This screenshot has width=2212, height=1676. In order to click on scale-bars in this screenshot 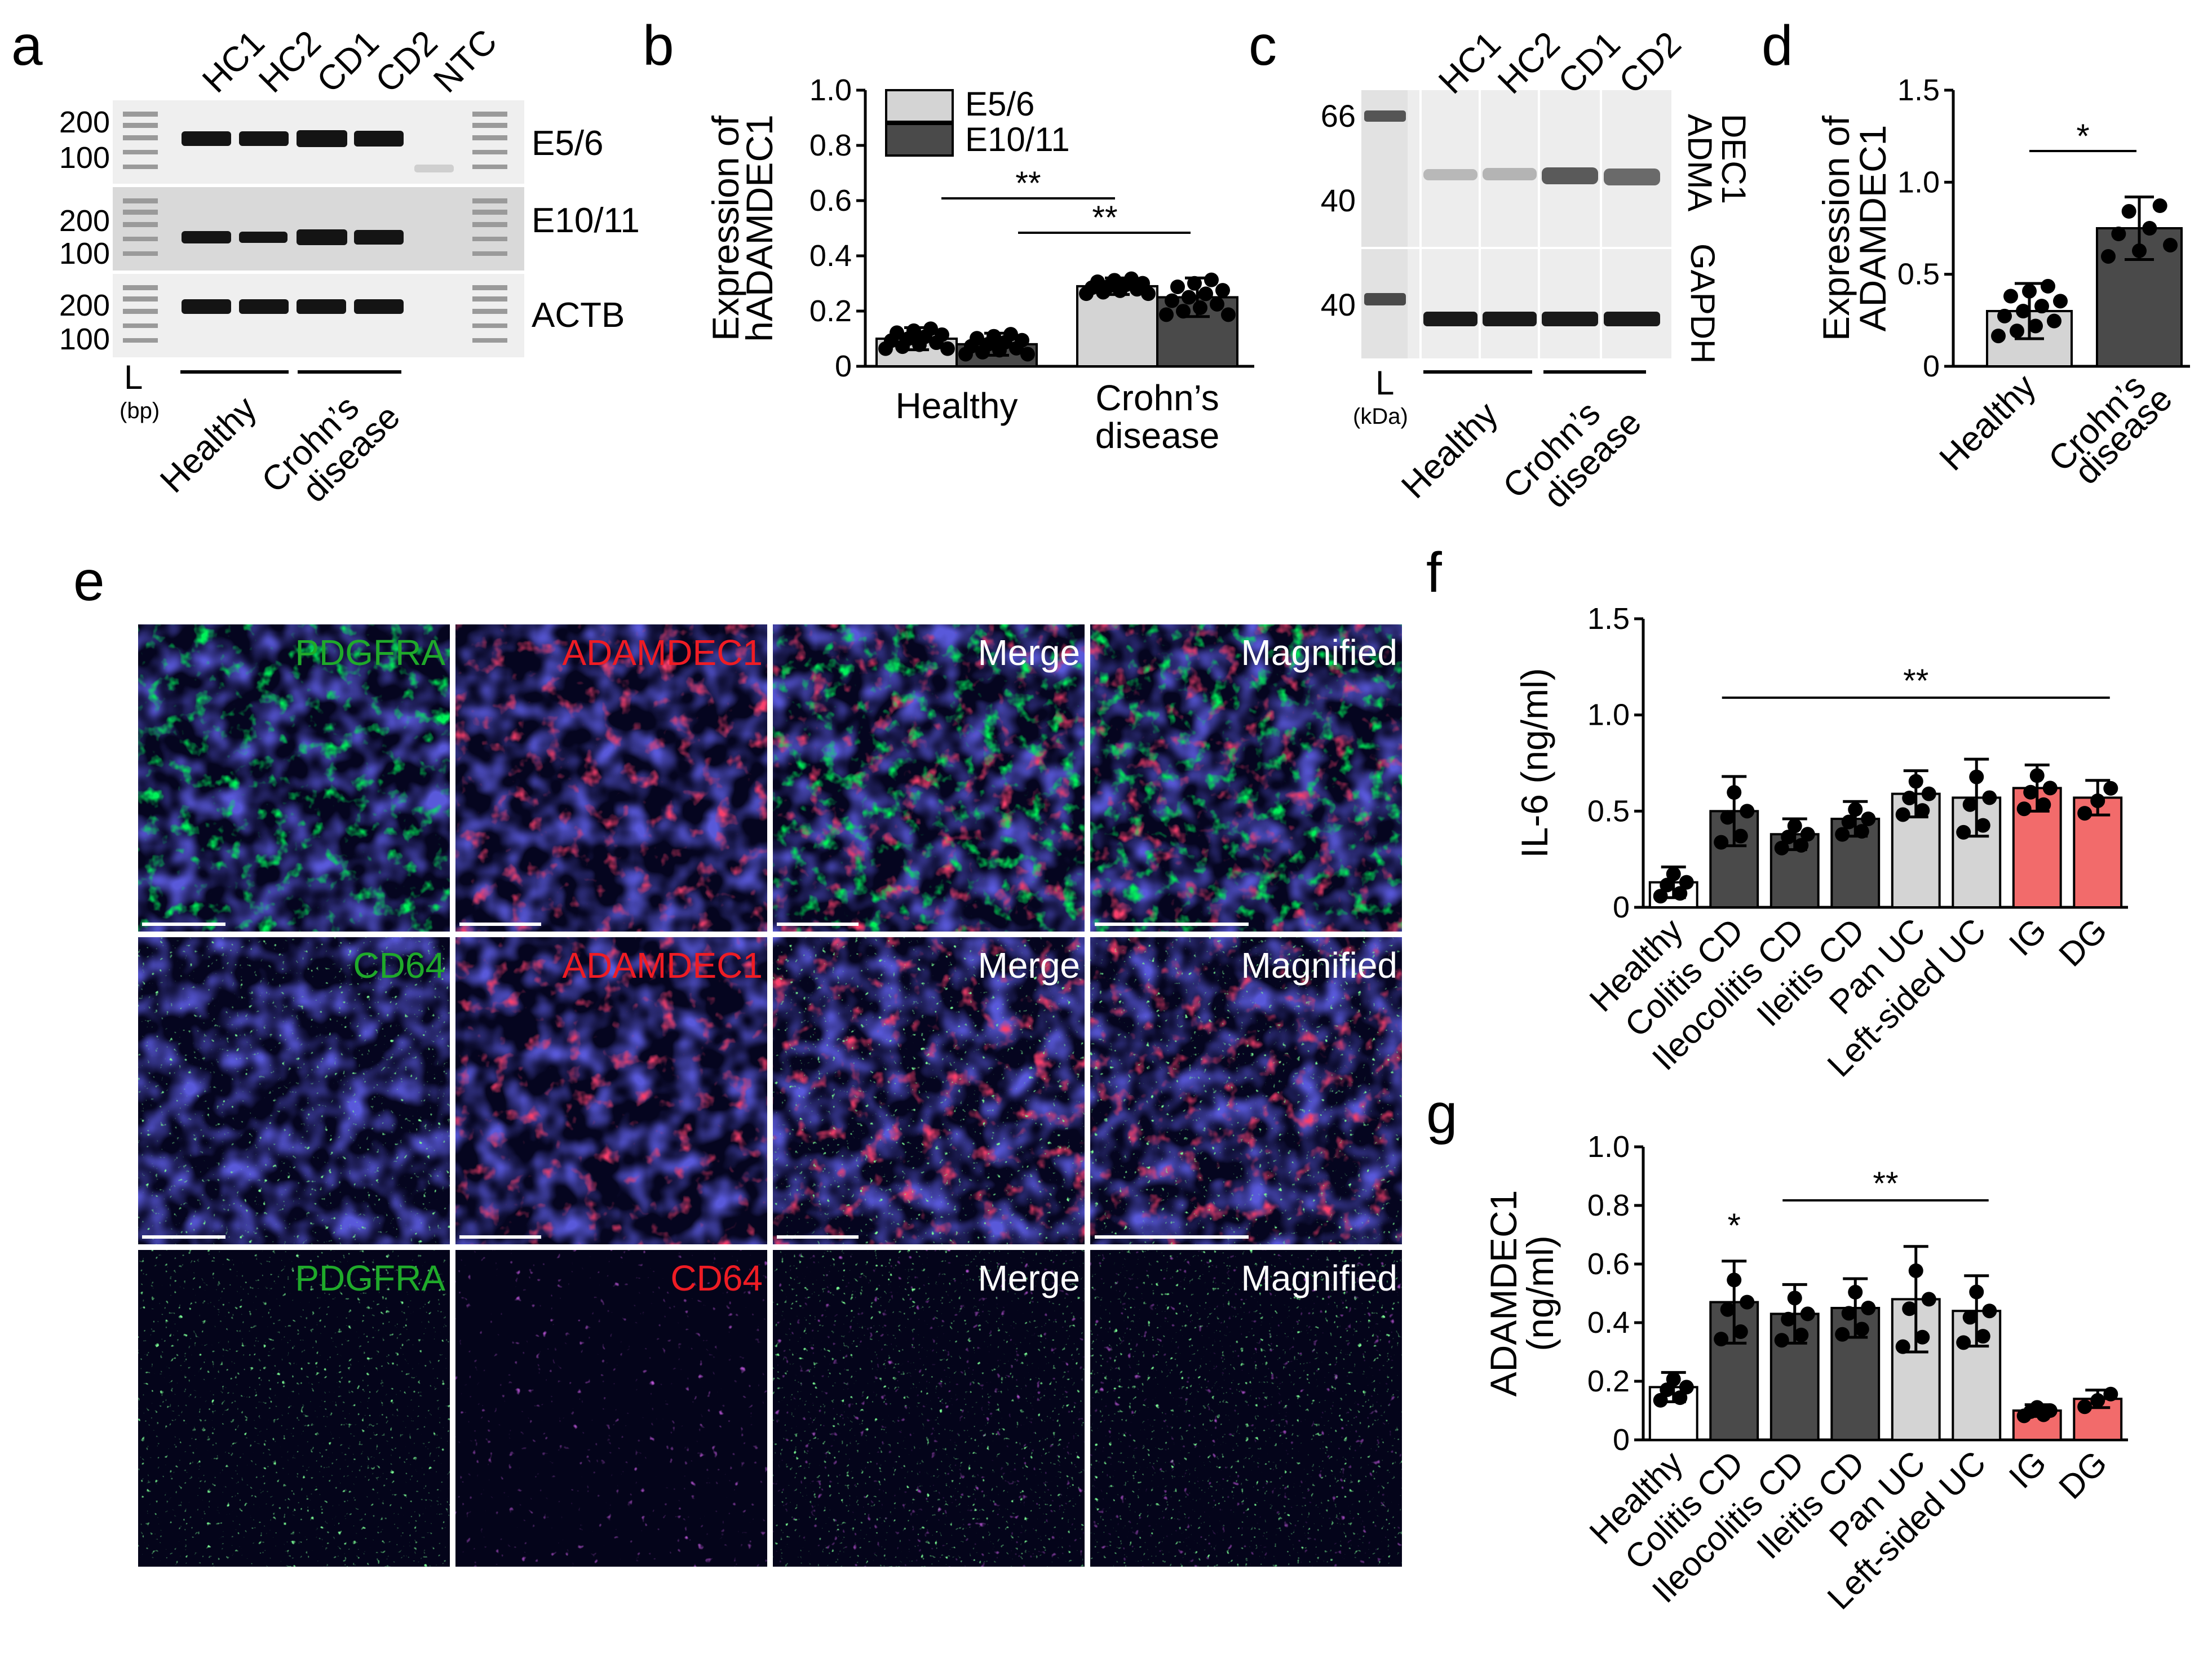, I will do `click(695, 1081)`.